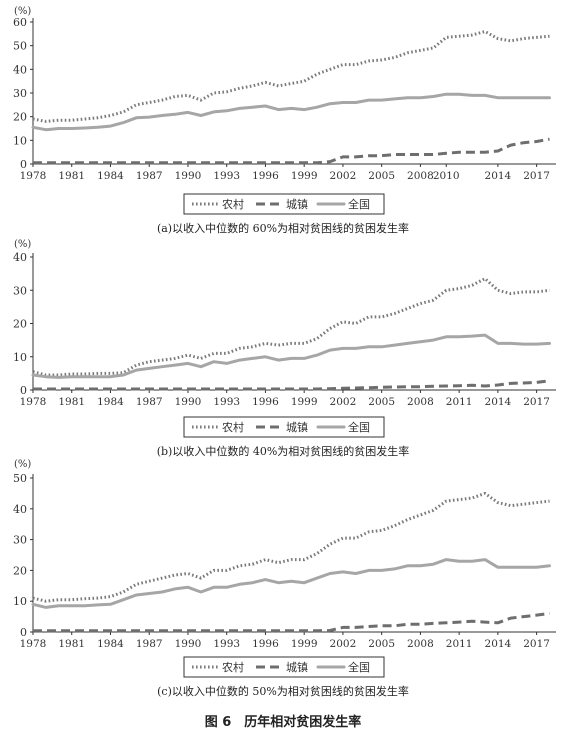 The height and width of the screenshot is (739, 566). What do you see at coordinates (283, 691) in the screenshot?
I see `panel-caption: (c)以收入中位数的 50%为相对贫困线的贫困发生率` at bounding box center [283, 691].